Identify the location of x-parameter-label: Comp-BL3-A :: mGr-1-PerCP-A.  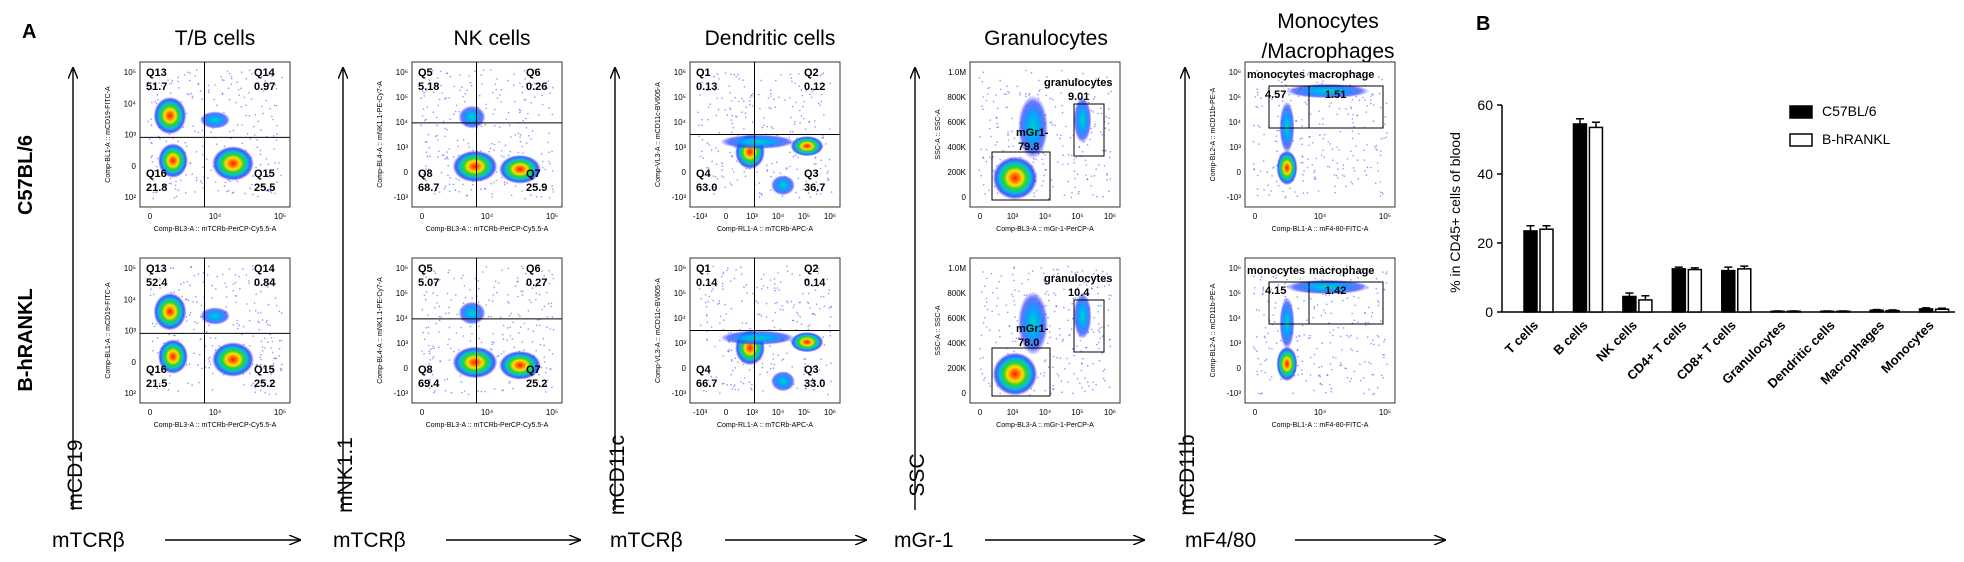
(1045, 229).